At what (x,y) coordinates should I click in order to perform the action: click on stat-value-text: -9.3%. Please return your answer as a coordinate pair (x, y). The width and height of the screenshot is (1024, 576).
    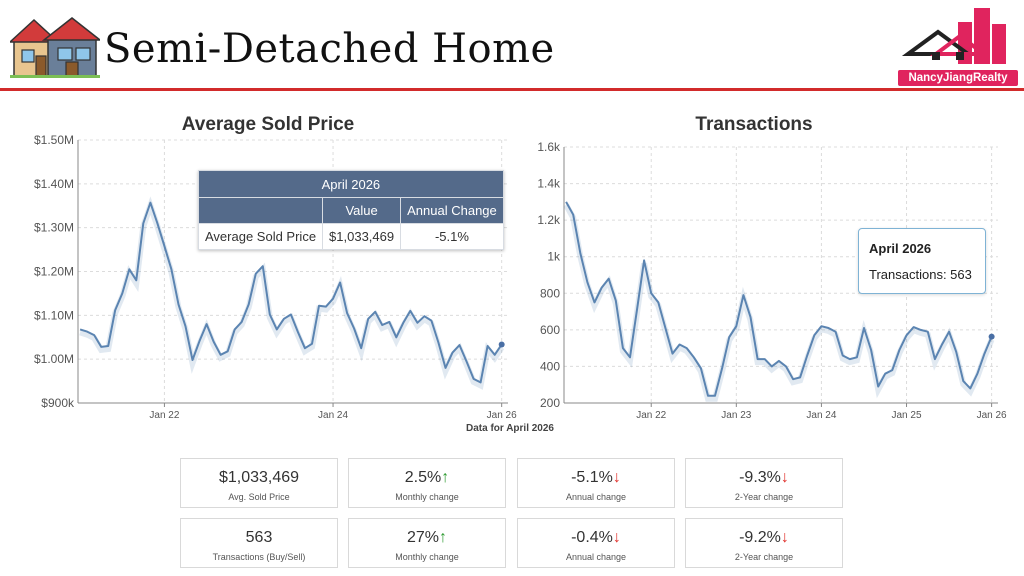
    Looking at the image, I should click on (760, 477).